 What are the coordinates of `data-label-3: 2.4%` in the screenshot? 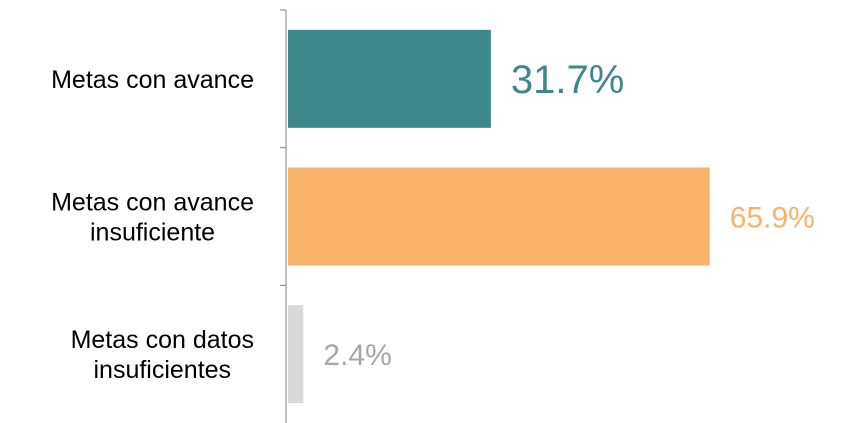 It's located at (357, 355).